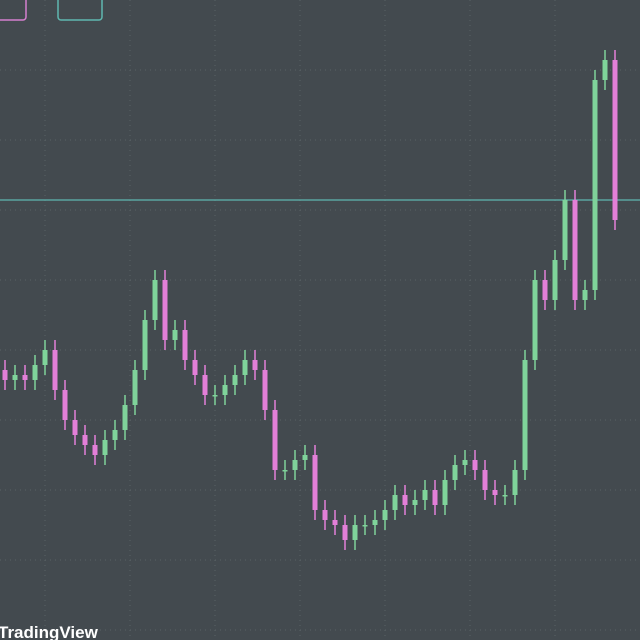 Image resolution: width=640 pixels, height=640 pixels. What do you see at coordinates (49, 631) in the screenshot?
I see `watermark: TradingView` at bounding box center [49, 631].